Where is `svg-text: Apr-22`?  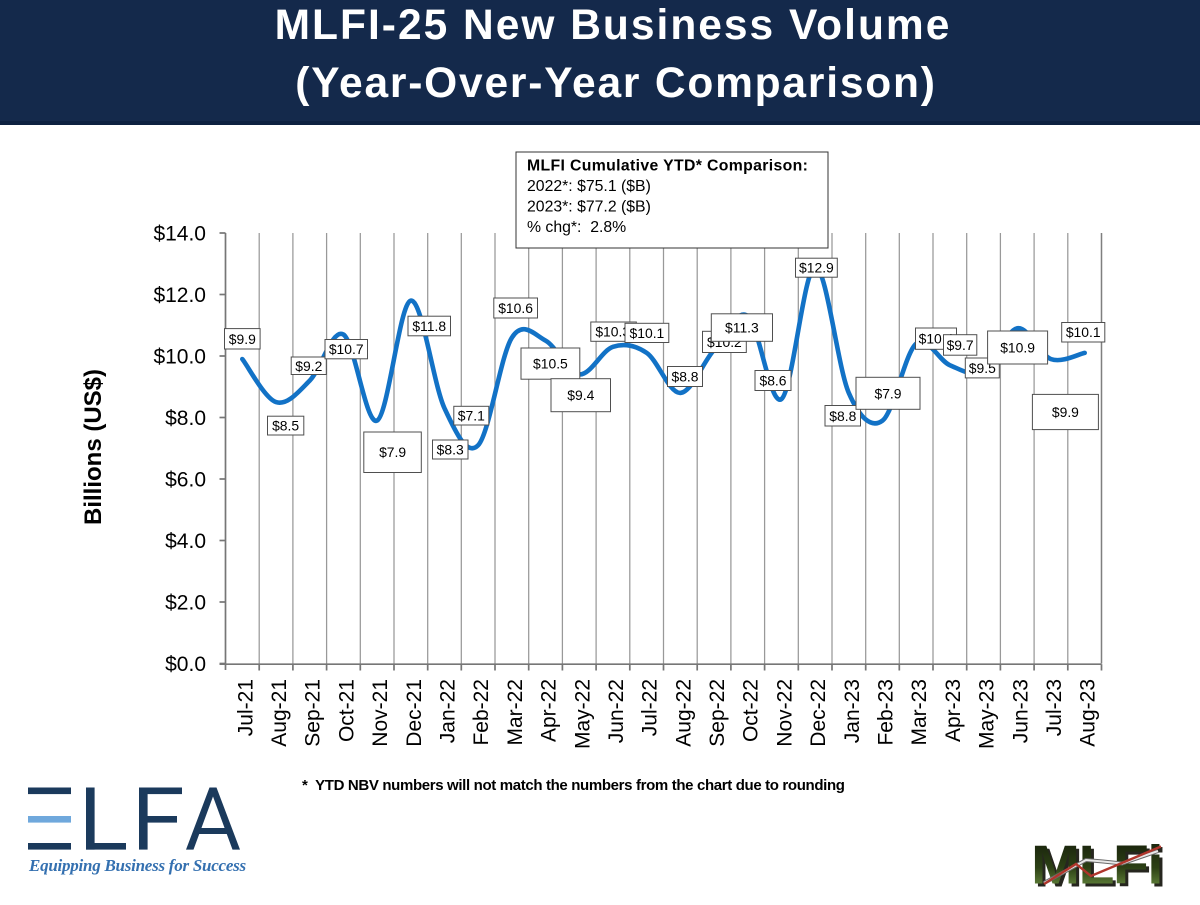
svg-text: Apr-22 is located at coordinates (549, 710).